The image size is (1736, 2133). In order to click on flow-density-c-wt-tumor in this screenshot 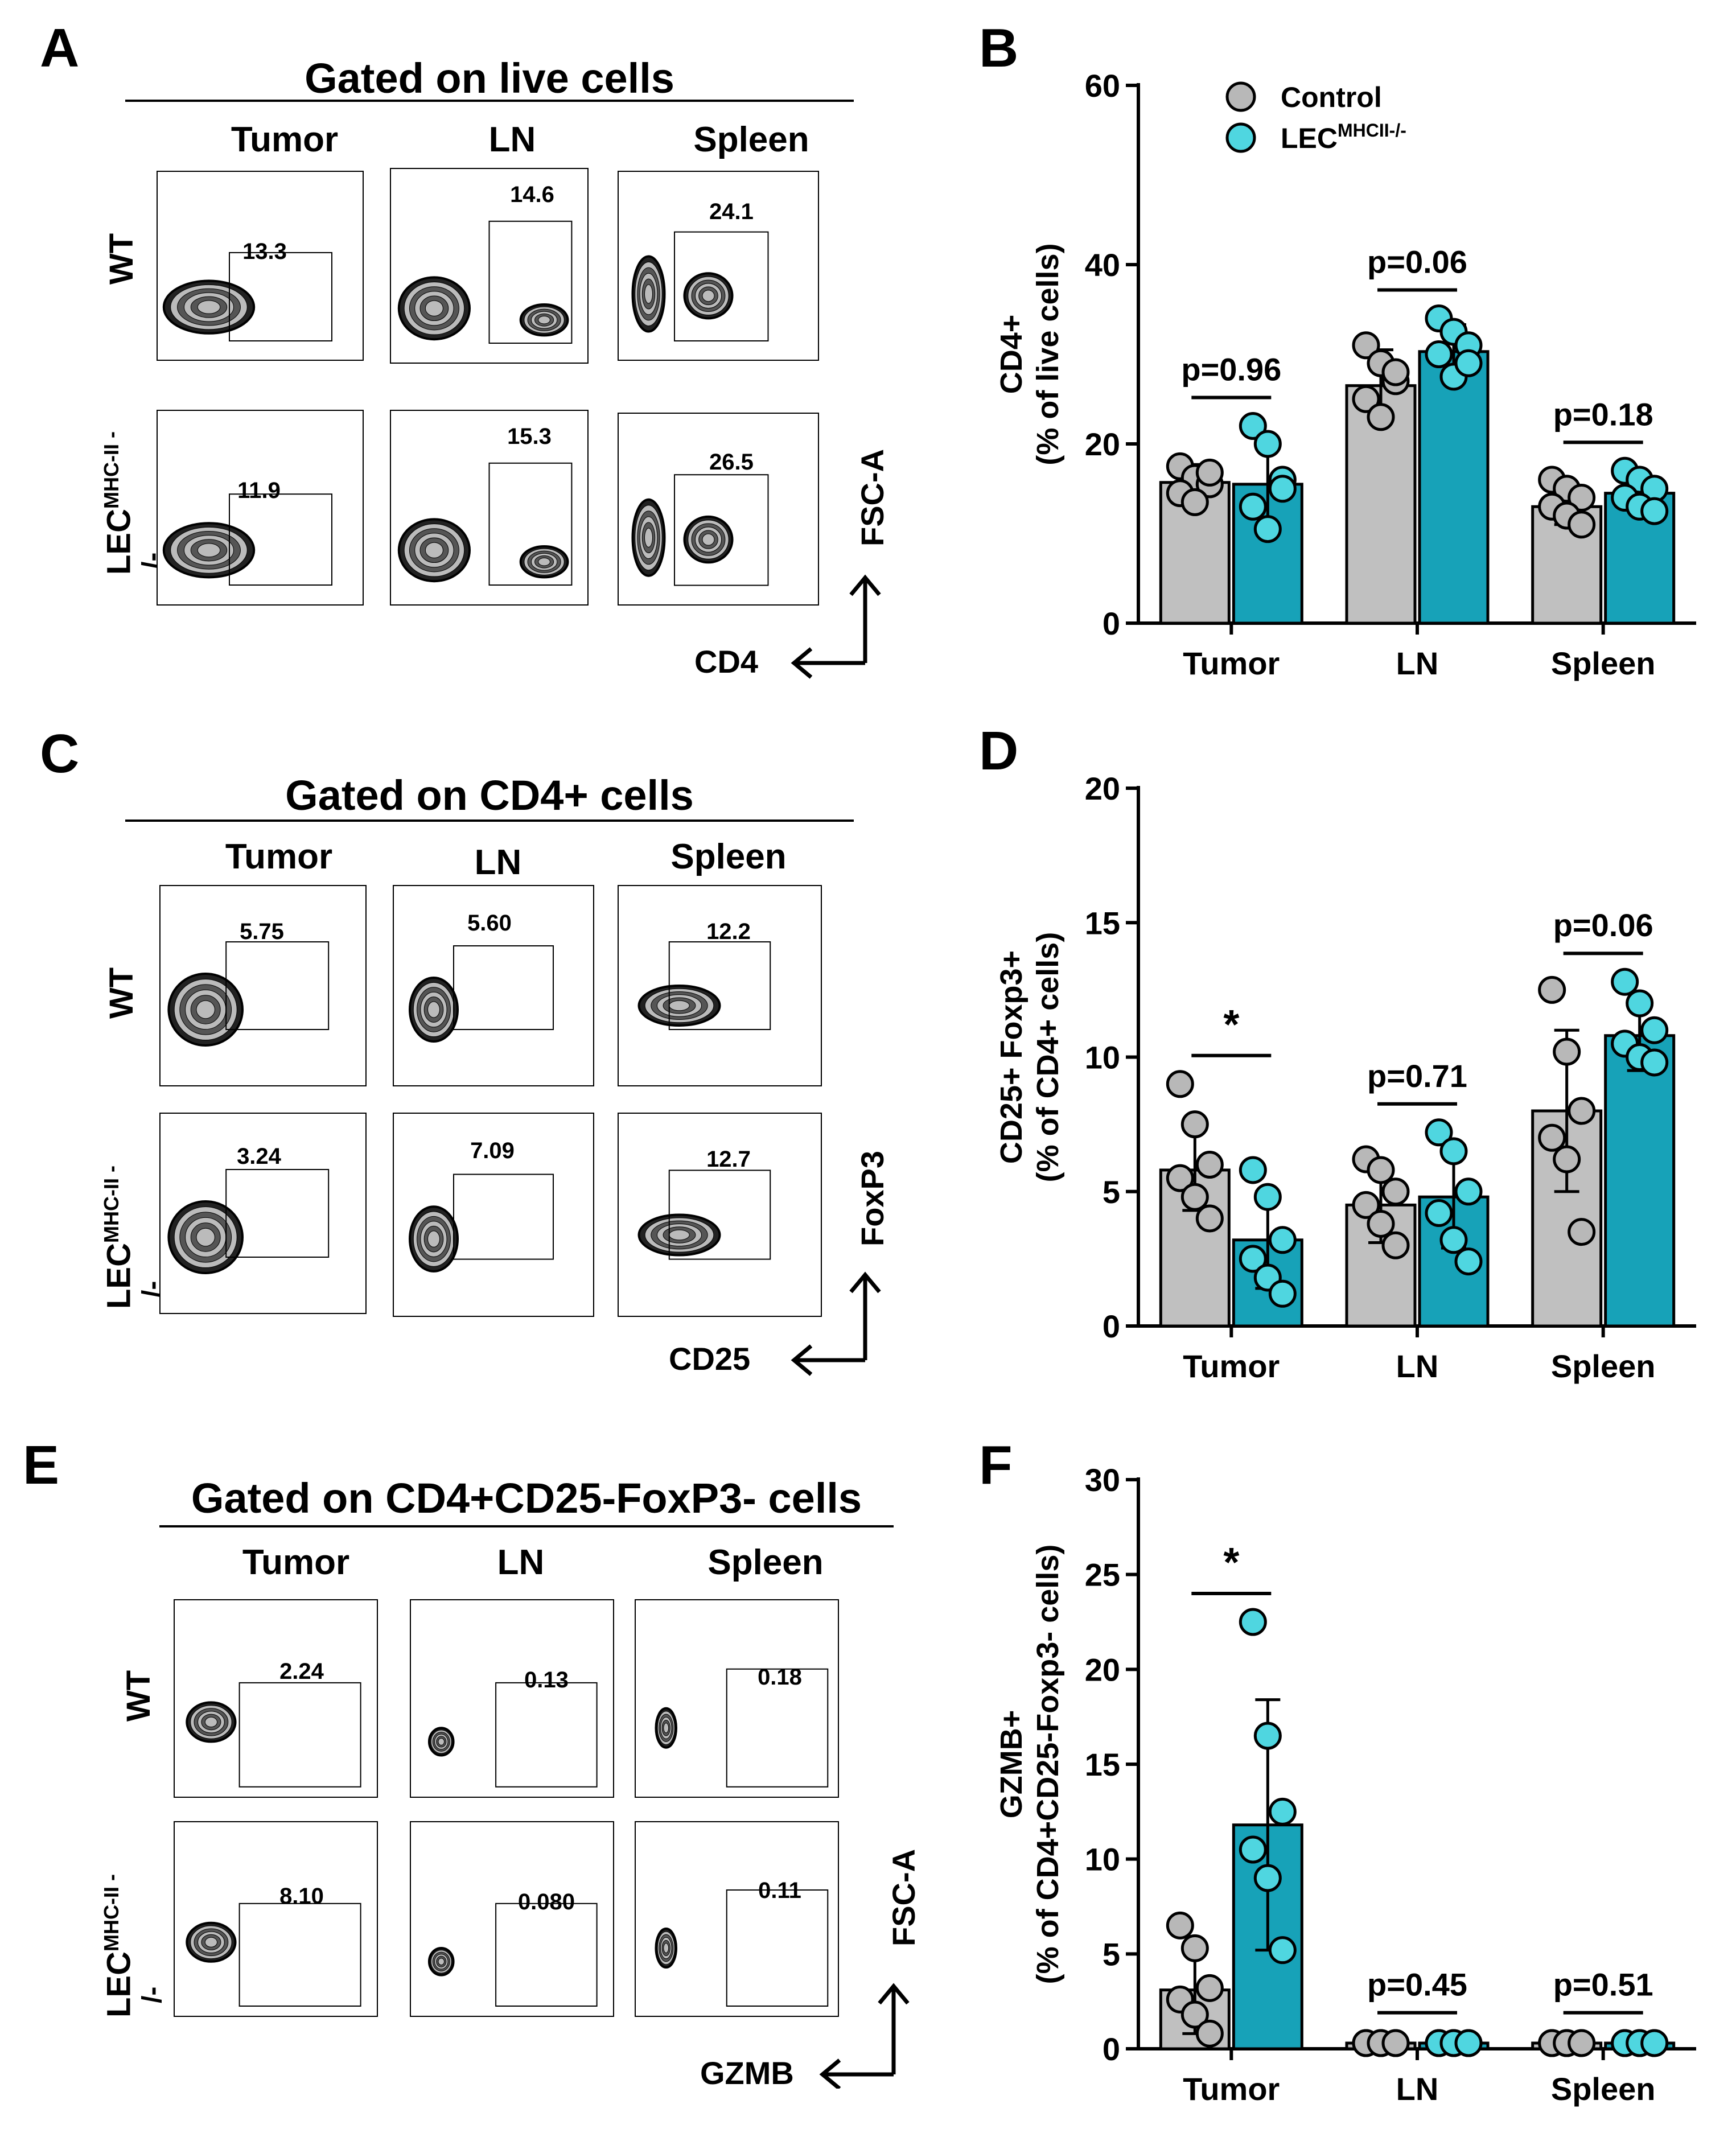, I will do `click(248, 994)`.